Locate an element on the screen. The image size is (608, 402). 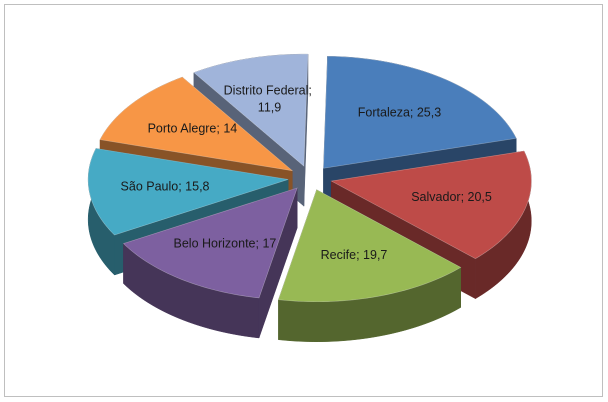
label-value: 15,8 is located at coordinates (197, 187).